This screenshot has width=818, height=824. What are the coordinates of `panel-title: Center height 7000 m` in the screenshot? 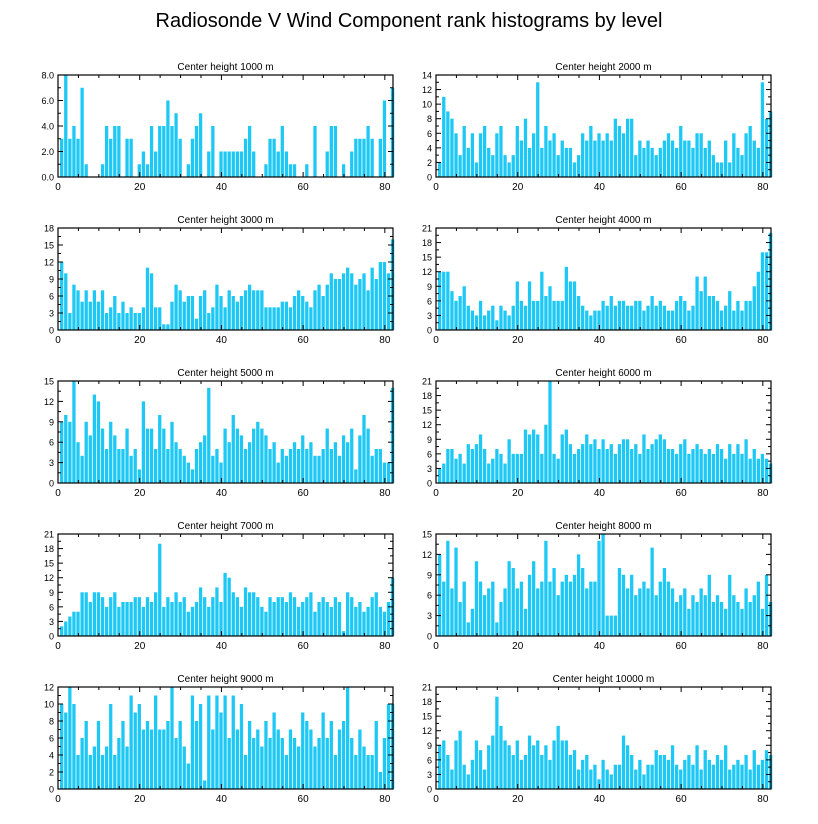 It's located at (225, 526).